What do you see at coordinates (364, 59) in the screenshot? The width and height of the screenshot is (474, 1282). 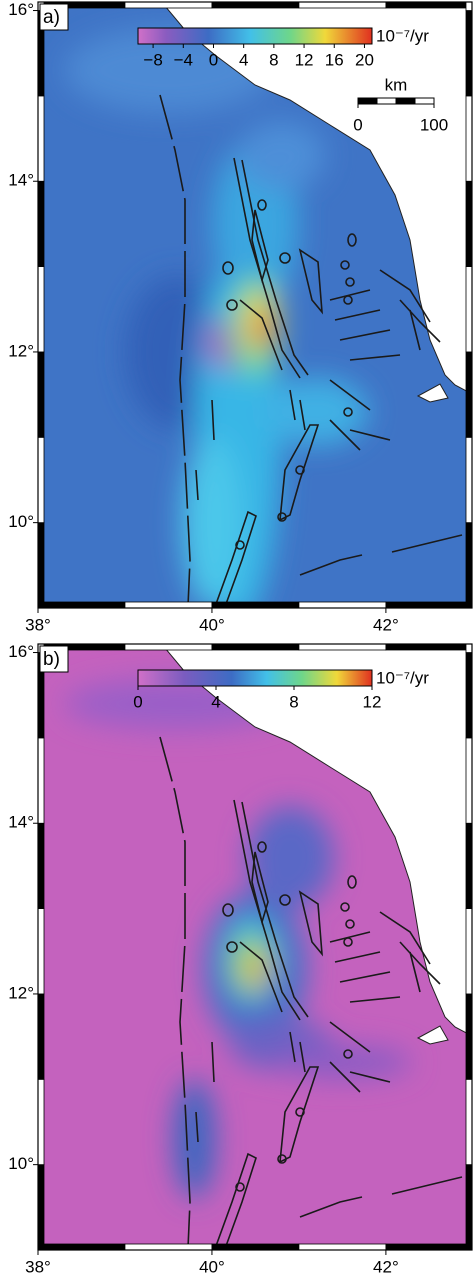 I see `colorbar-tick-label: 20` at bounding box center [364, 59].